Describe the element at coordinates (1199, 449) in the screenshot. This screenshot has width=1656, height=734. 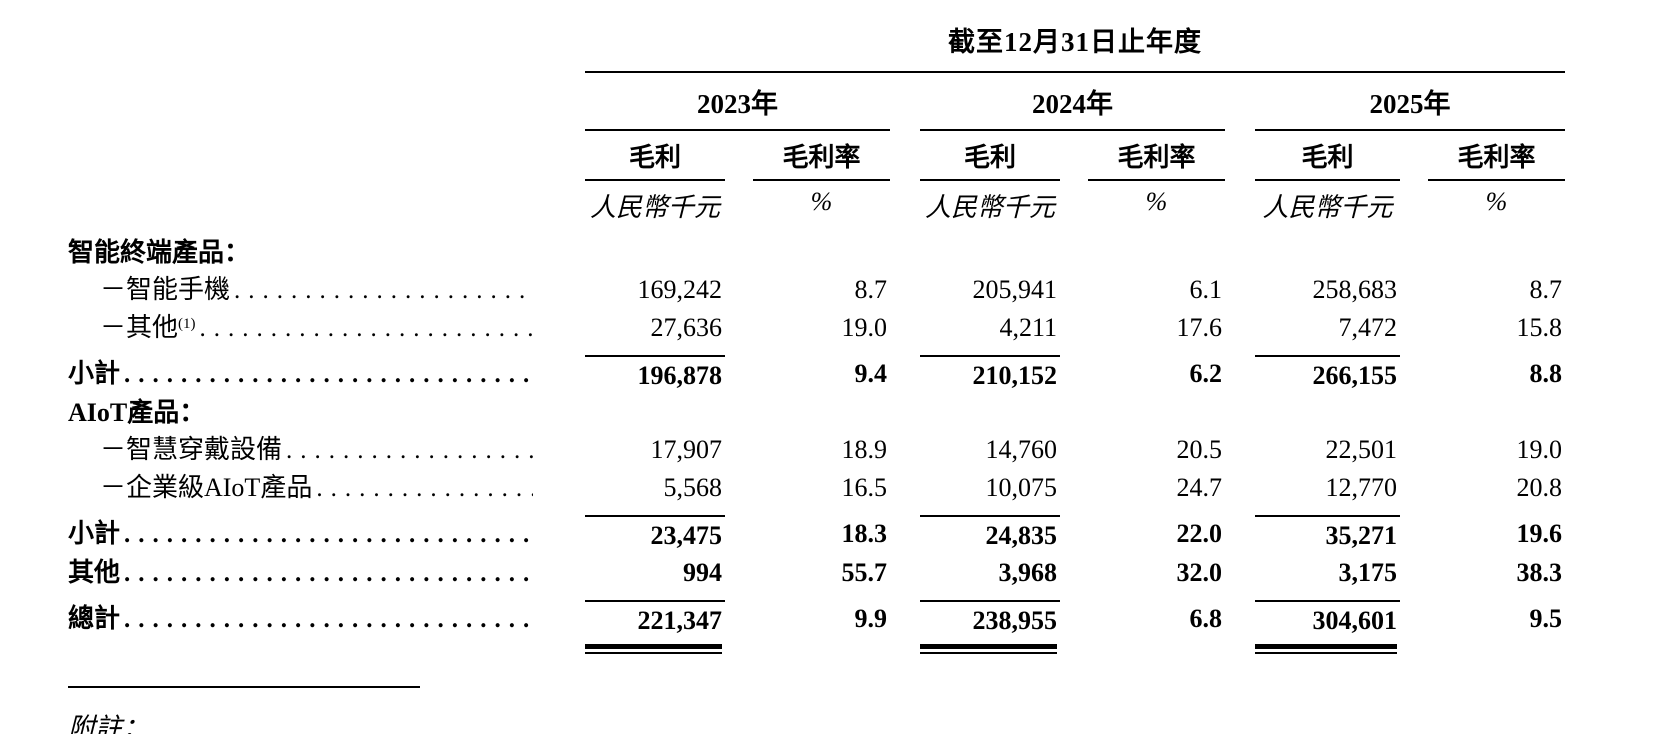
I see `cell-value: 20.5` at that location.